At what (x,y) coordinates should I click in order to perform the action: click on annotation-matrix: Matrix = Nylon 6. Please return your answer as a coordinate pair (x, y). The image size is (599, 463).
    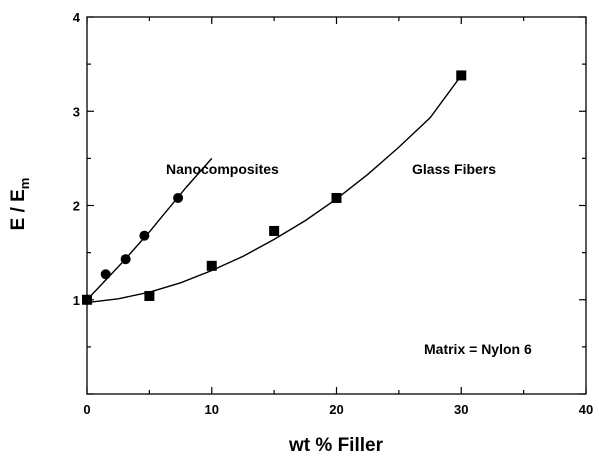
    Looking at the image, I should click on (478, 349).